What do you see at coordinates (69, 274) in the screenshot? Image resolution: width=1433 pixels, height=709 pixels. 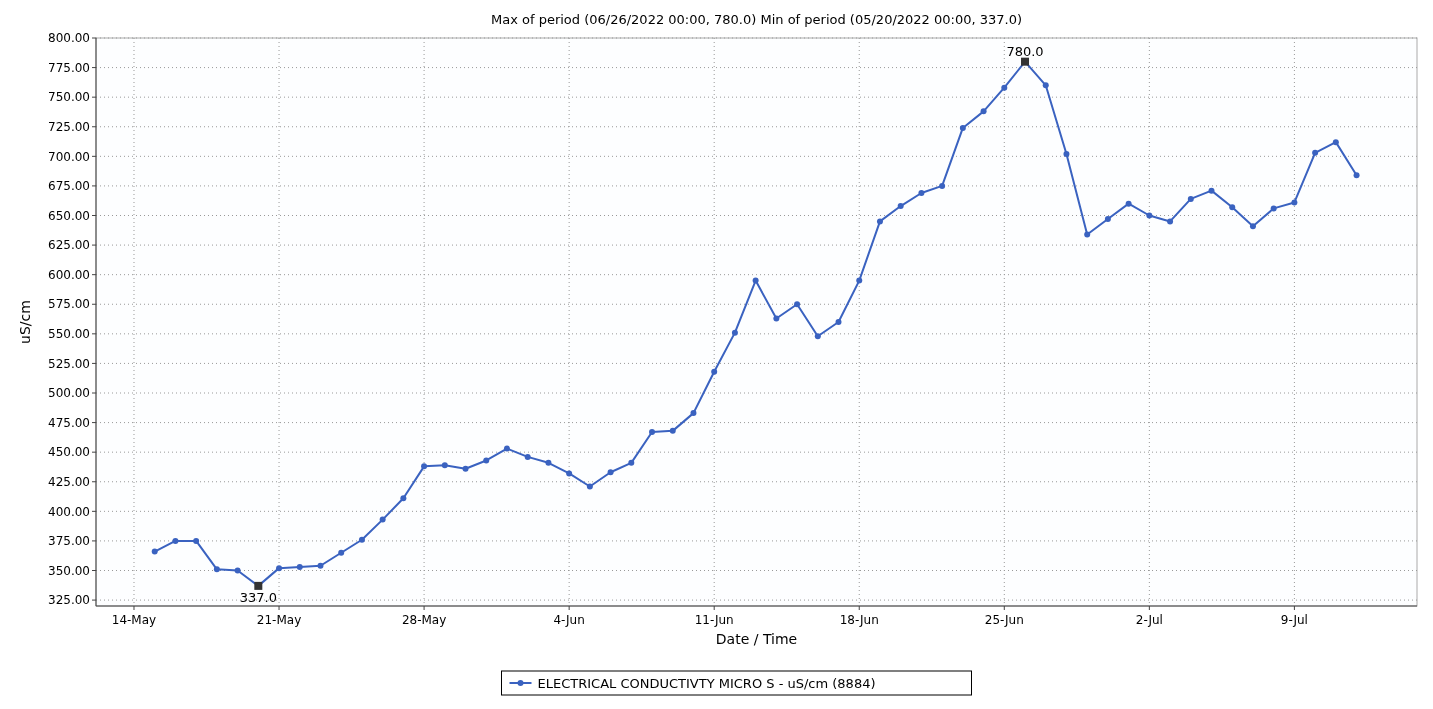 I see `y-tick-label: 600.00` at bounding box center [69, 274].